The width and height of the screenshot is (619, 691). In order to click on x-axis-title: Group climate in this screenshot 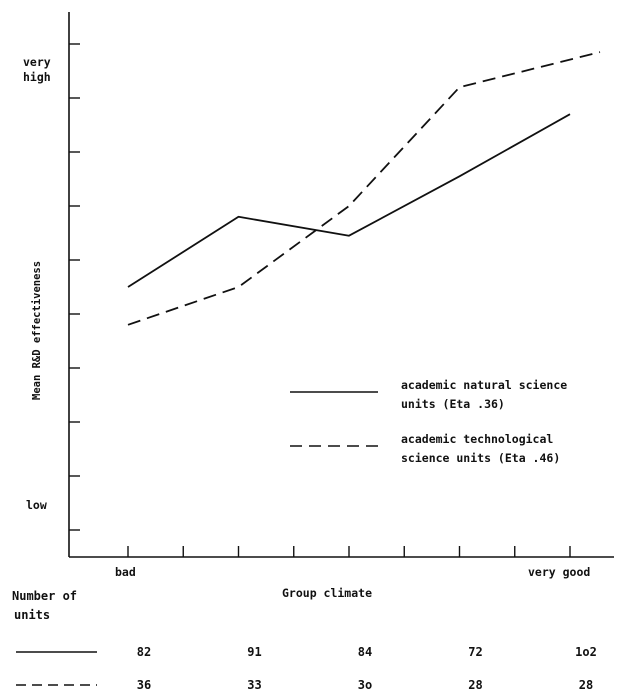, I will do `click(327, 593)`.